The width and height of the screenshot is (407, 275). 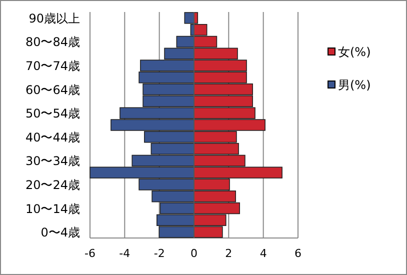 What do you see at coordinates (52, 42) in the screenshot?
I see `y-tick-label: 80〜84歳` at bounding box center [52, 42].